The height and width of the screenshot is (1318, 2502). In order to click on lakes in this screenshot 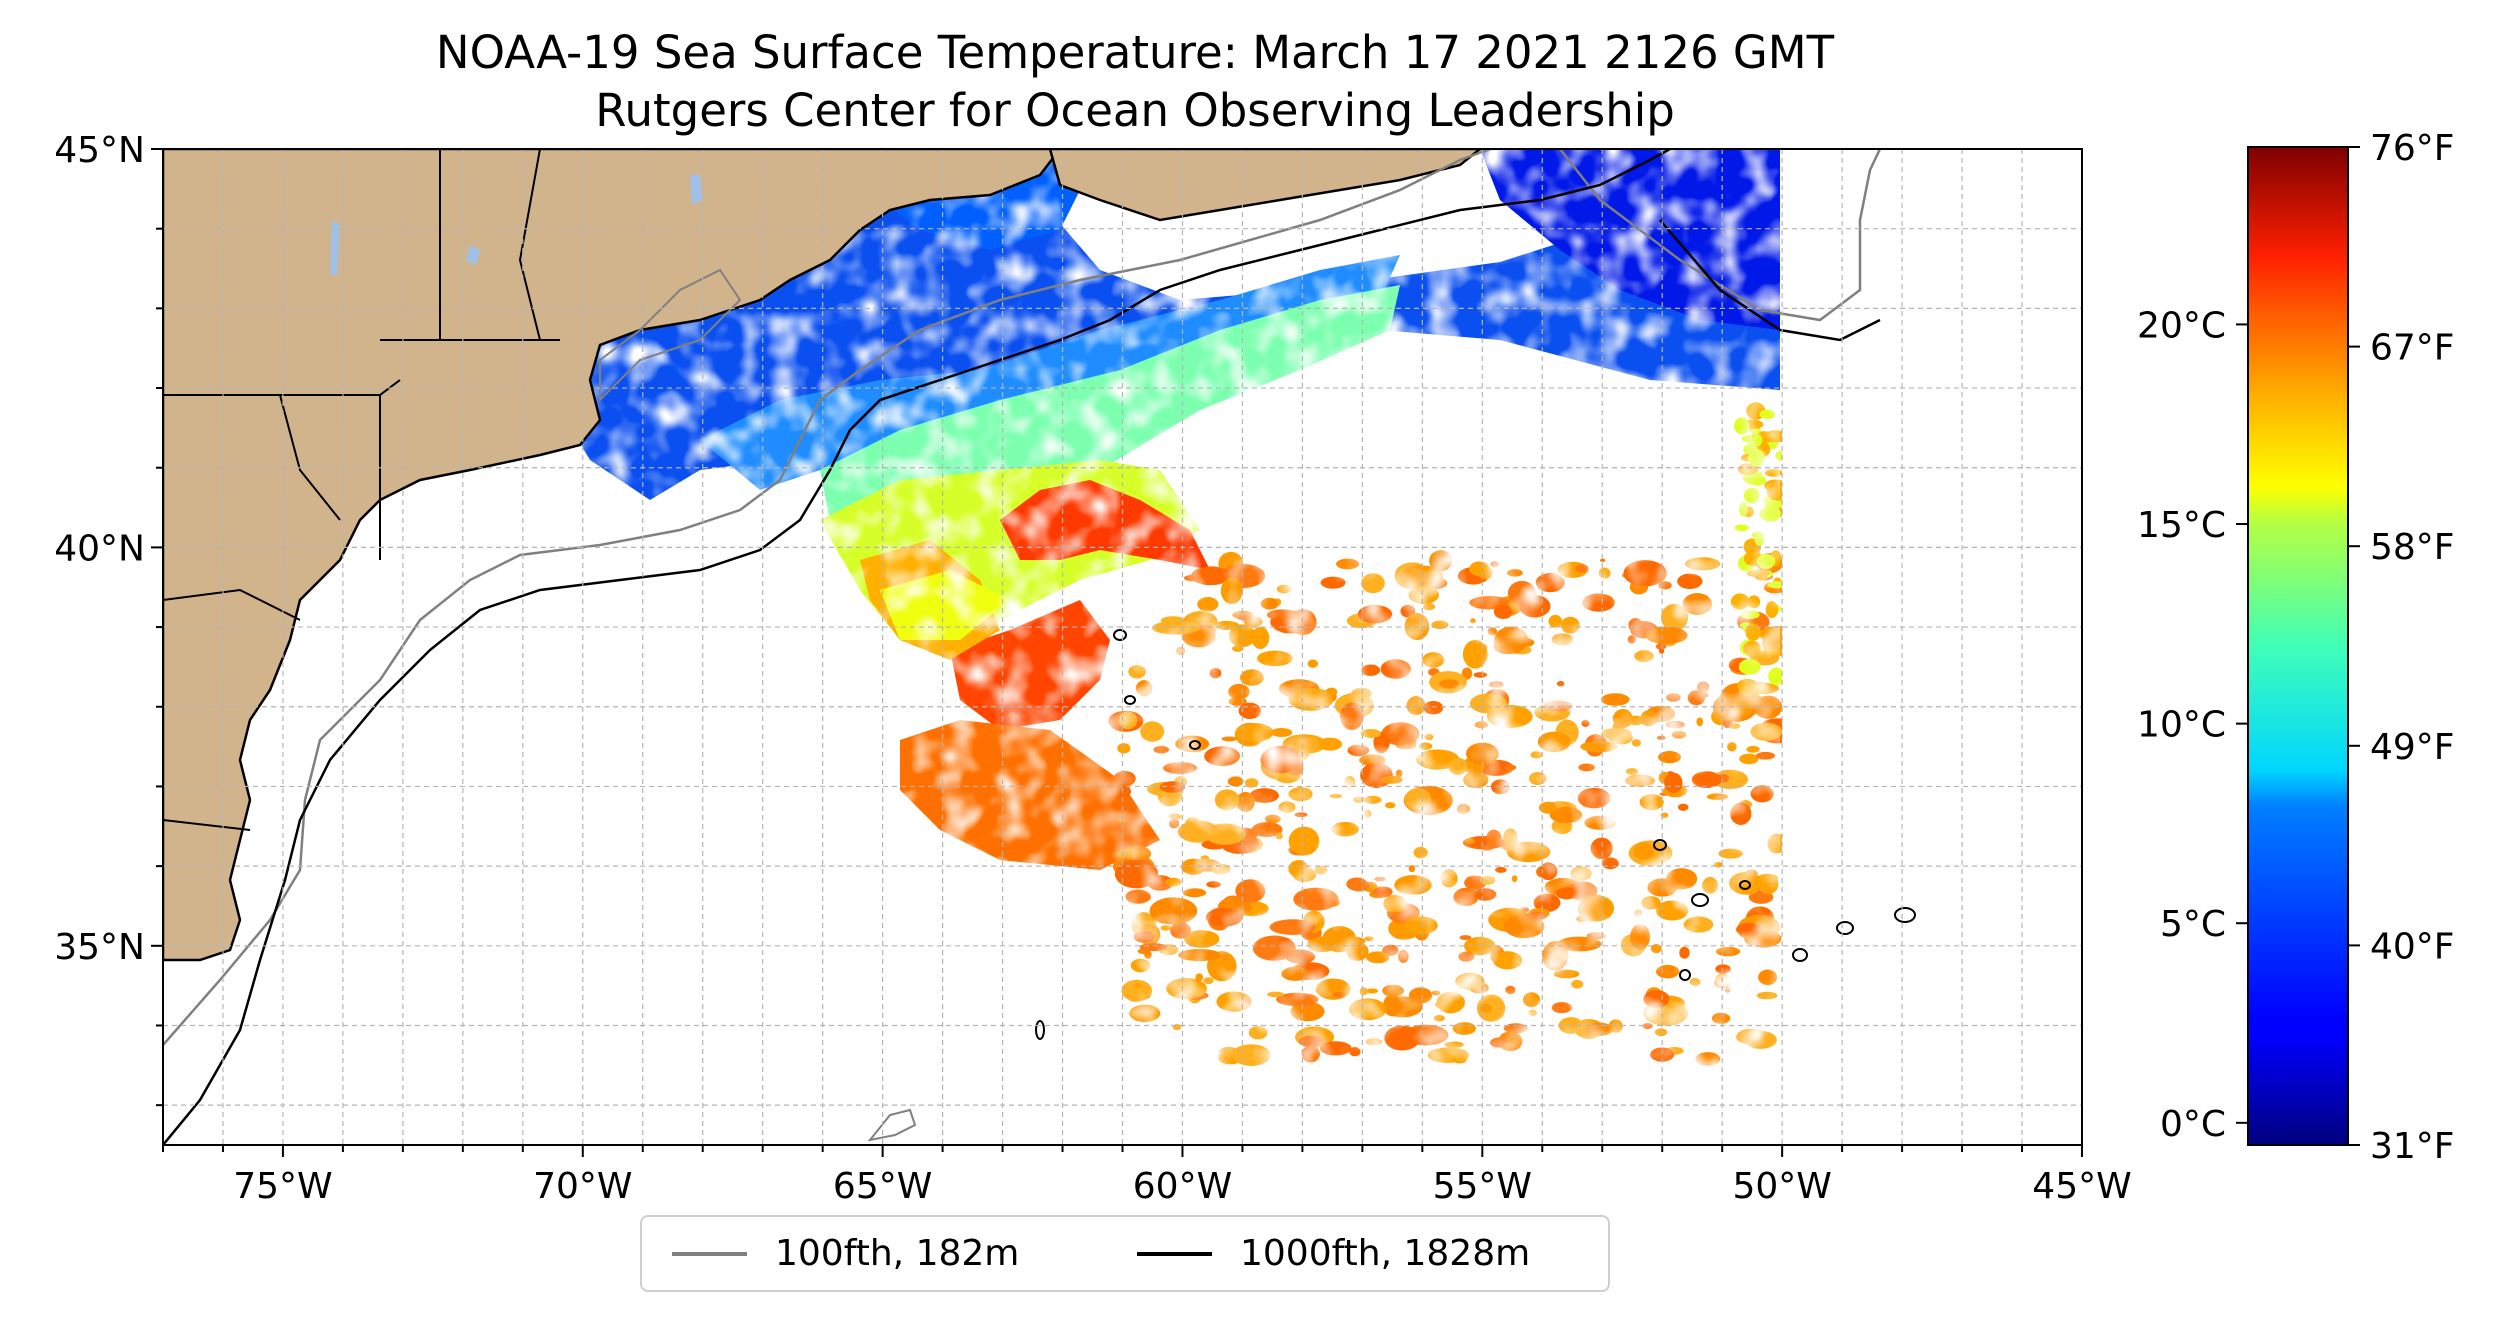, I will do `click(516, 225)`.